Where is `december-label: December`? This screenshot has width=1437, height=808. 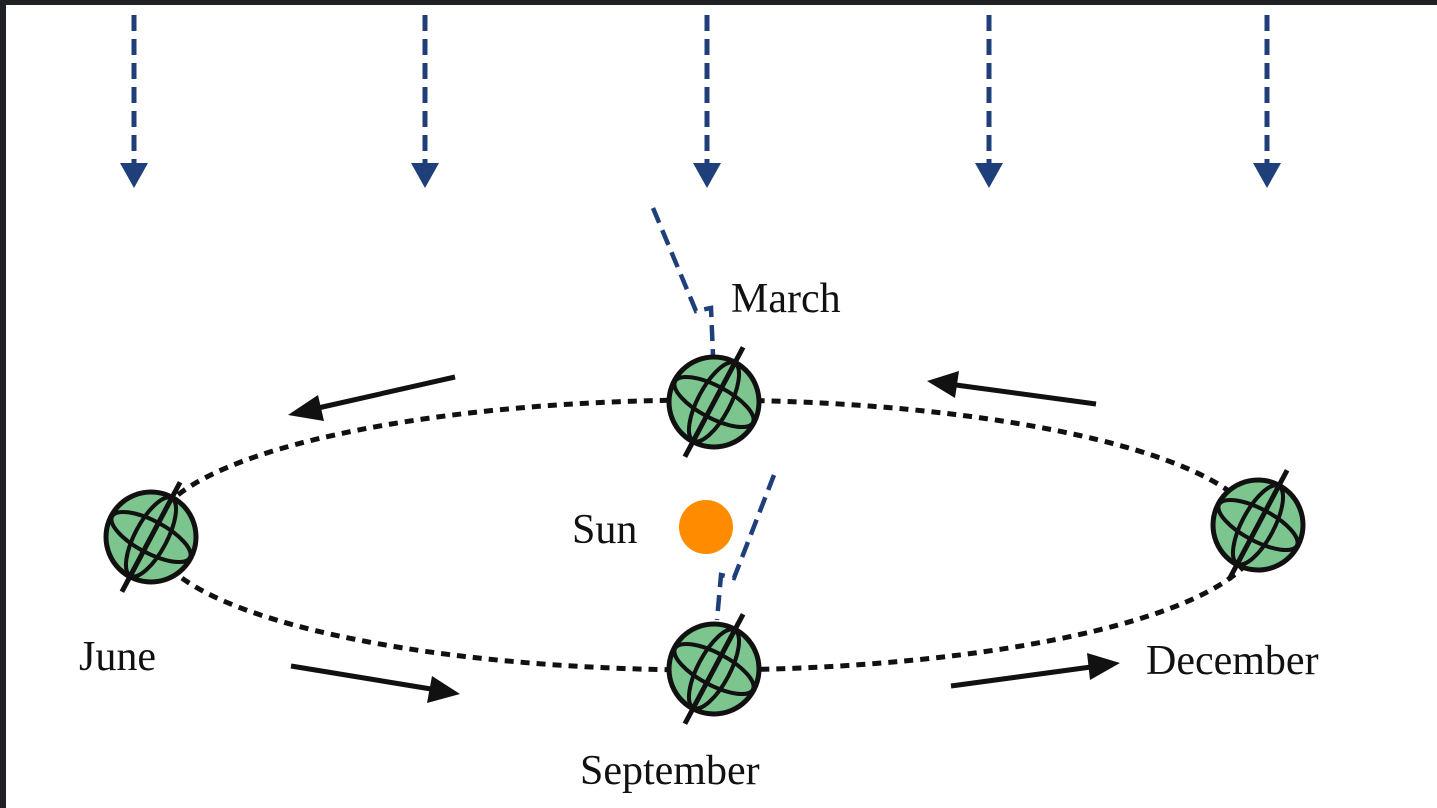 december-label: December is located at coordinates (1232, 661).